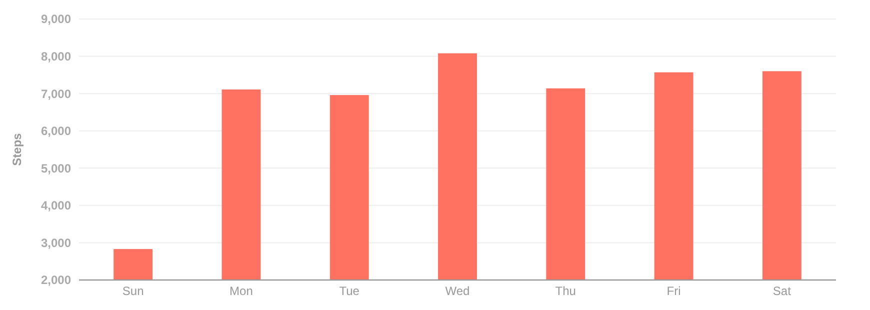 This screenshot has height=310, width=870. What do you see at coordinates (56, 280) in the screenshot?
I see `y-tick-label: 2,000` at bounding box center [56, 280].